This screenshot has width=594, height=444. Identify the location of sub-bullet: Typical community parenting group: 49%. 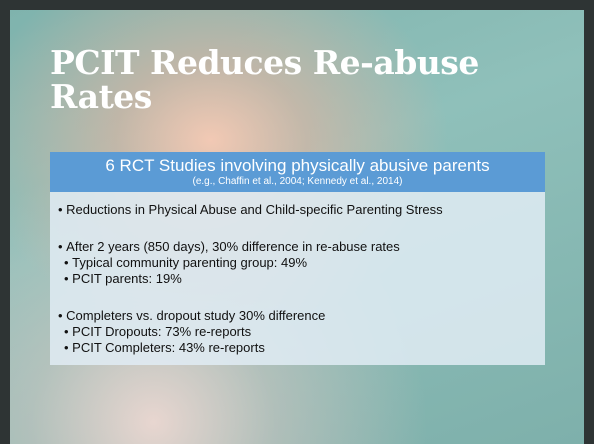
(297, 263).